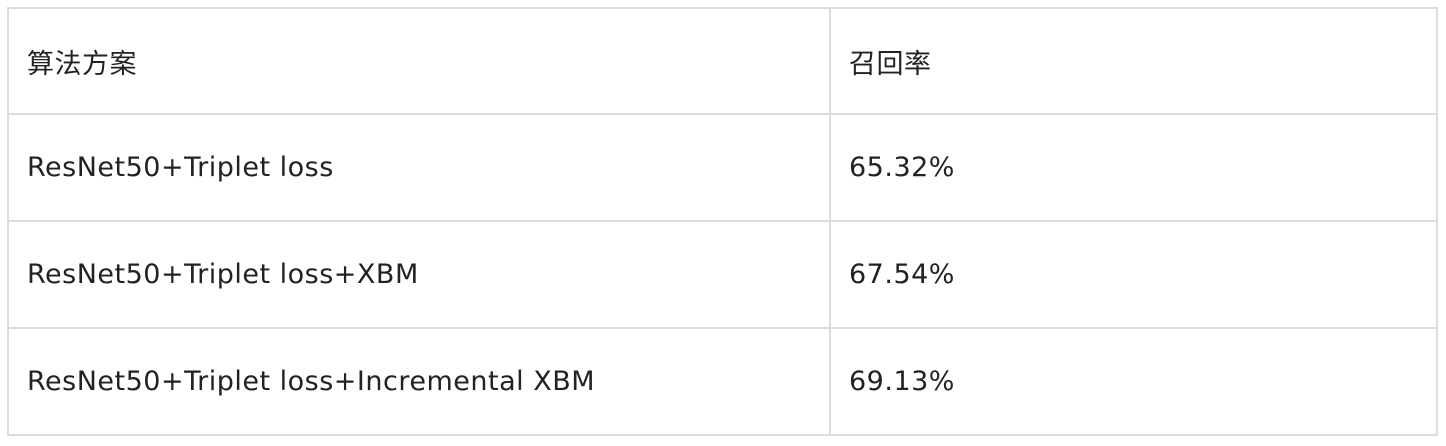  I want to click on cell-method: ResNet50+Triplet loss+XBM, so click(419, 274).